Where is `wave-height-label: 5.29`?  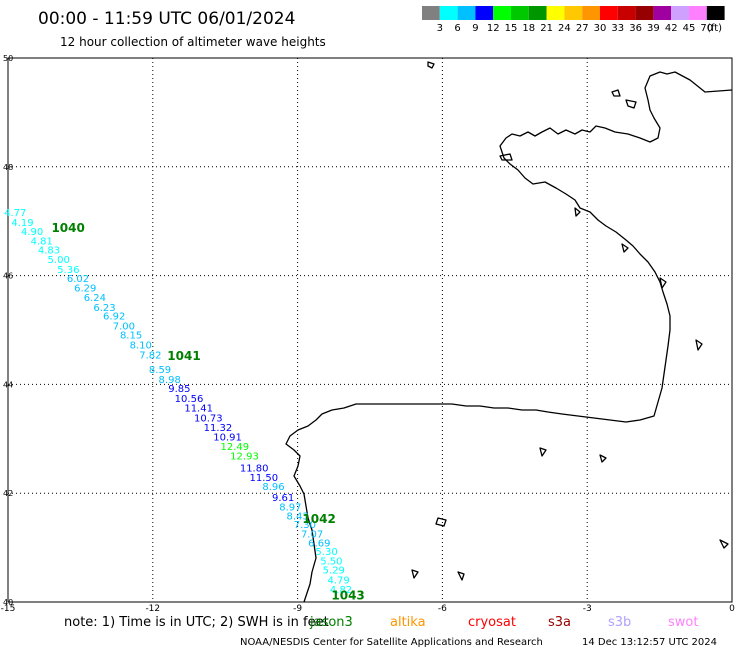
wave-height-label: 5.29 is located at coordinates (334, 571).